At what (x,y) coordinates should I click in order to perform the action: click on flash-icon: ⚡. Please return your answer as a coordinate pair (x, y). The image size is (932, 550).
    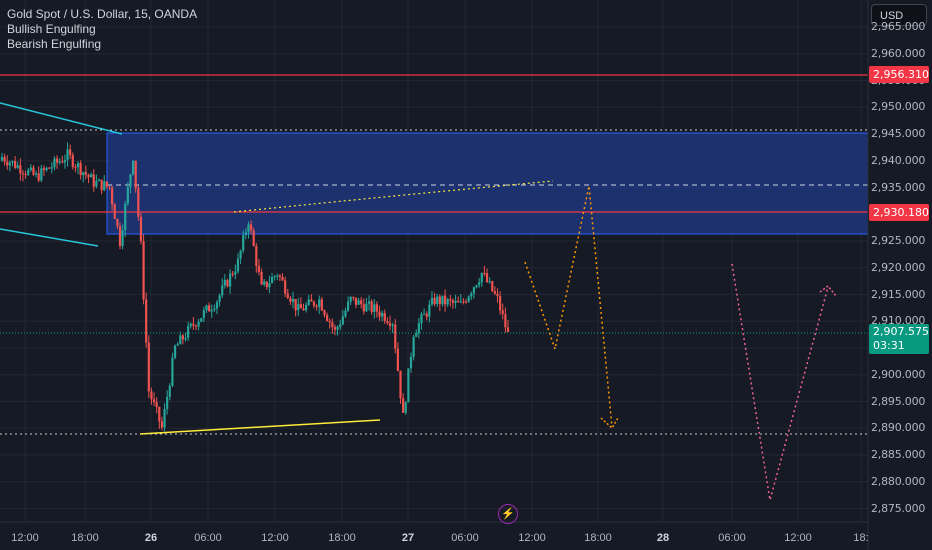
    Looking at the image, I should click on (508, 514).